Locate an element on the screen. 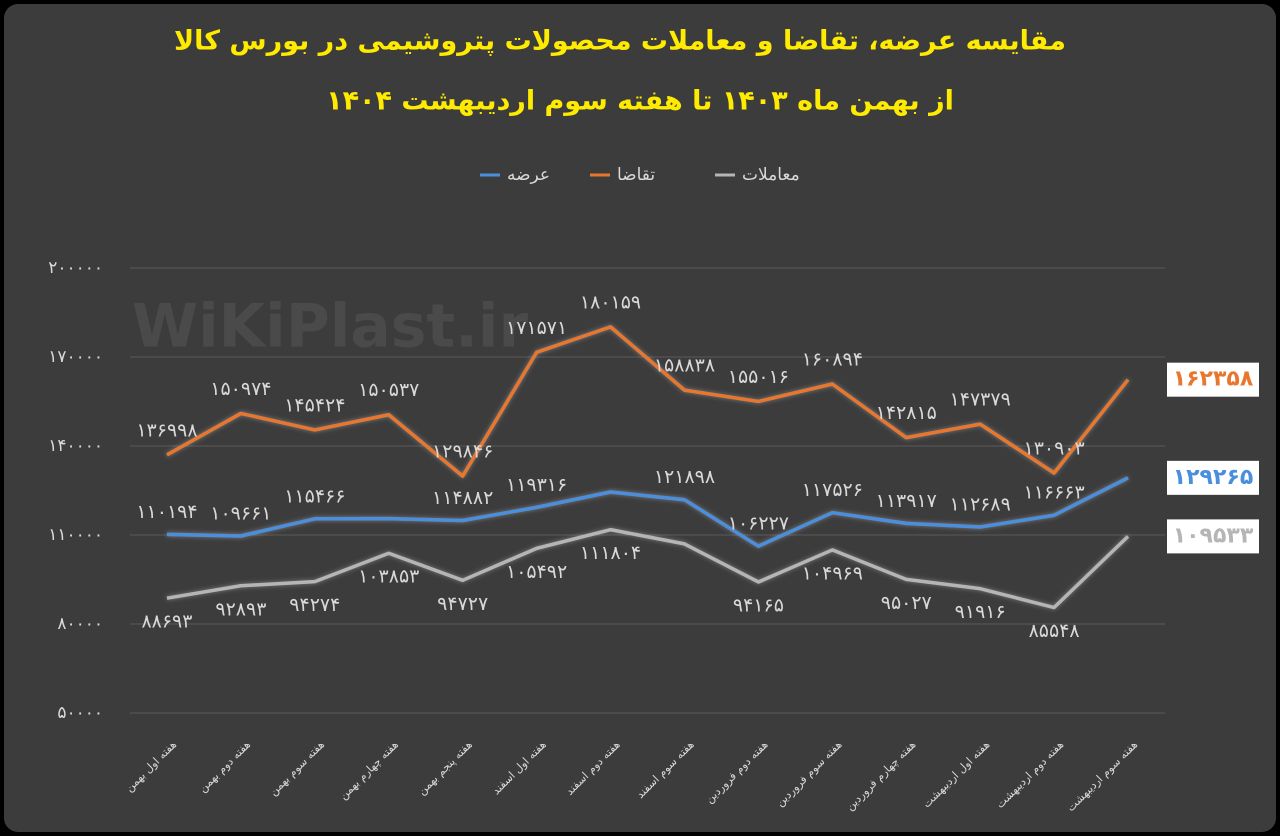  data-label: ۸۸۶۹۳ is located at coordinates (166, 622).